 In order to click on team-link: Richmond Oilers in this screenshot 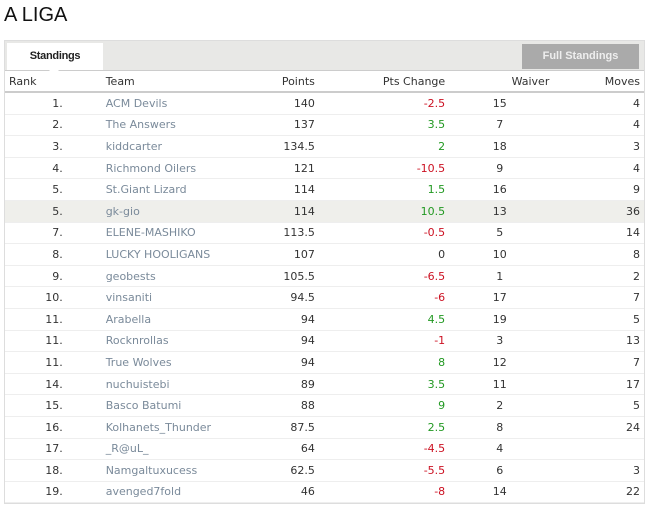, I will do `click(137, 168)`.